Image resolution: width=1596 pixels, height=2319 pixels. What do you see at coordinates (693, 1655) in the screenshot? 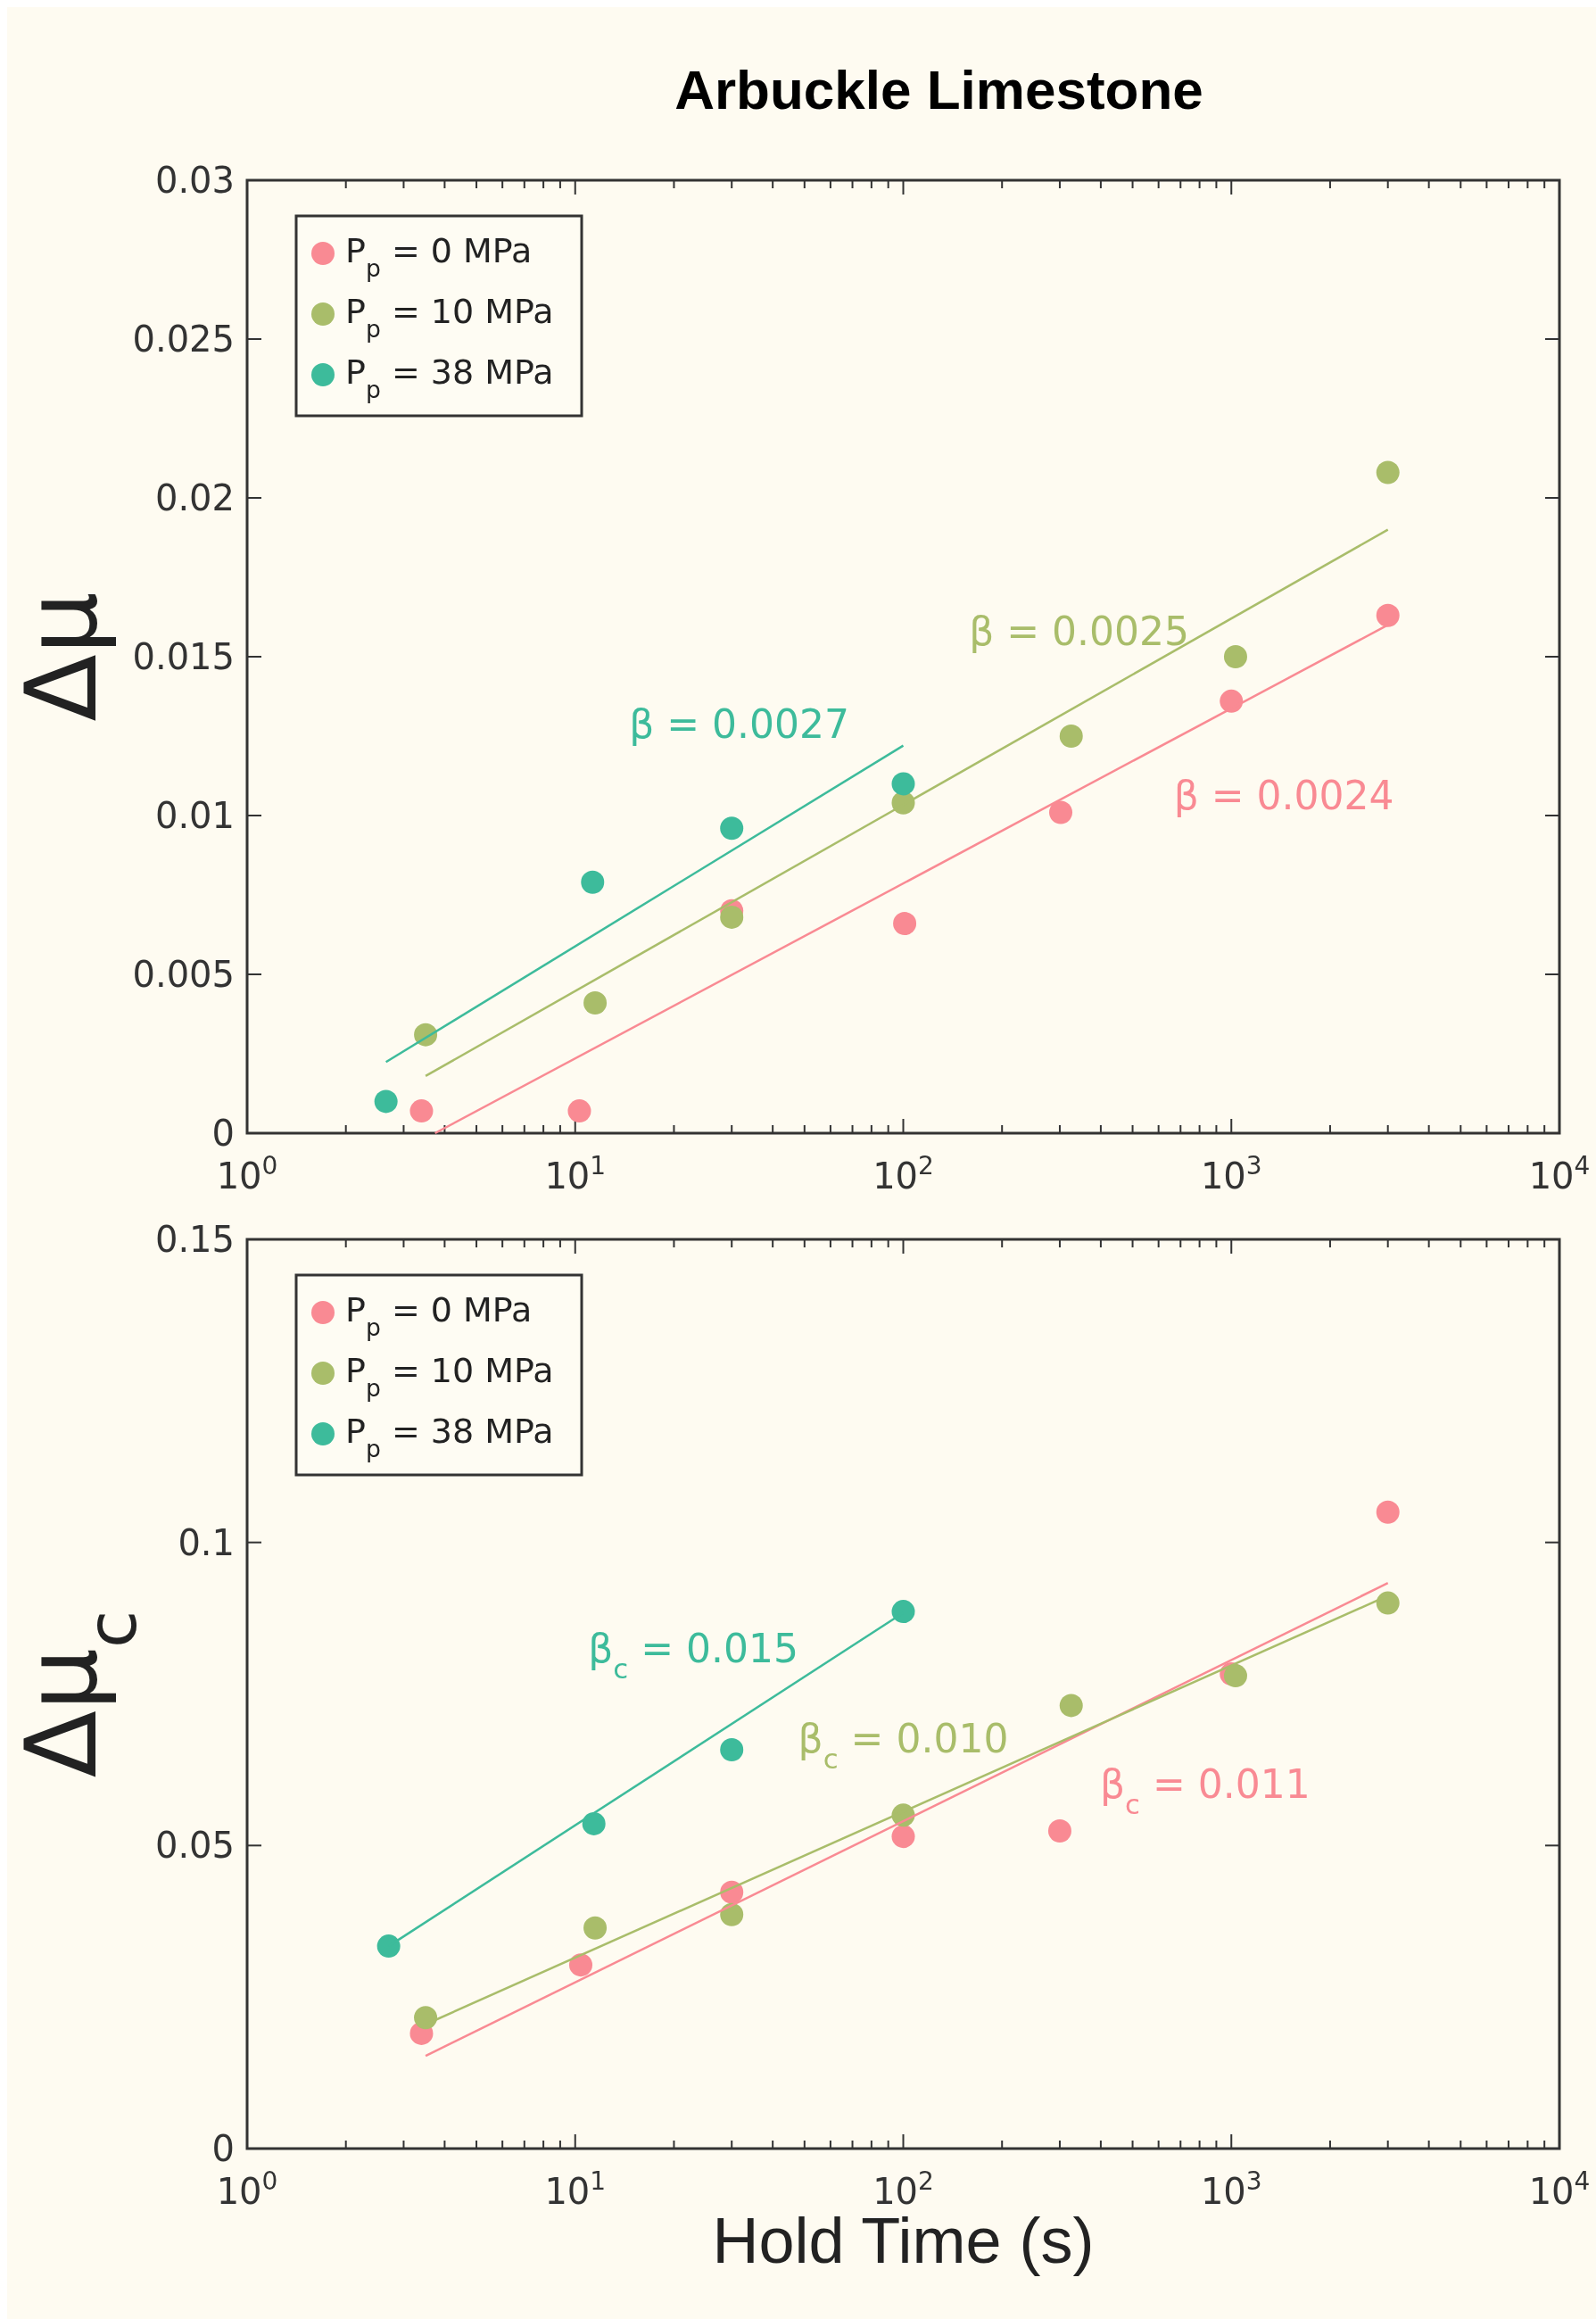
I see `annotation: β$_{c}$ = 0.015` at bounding box center [693, 1655].